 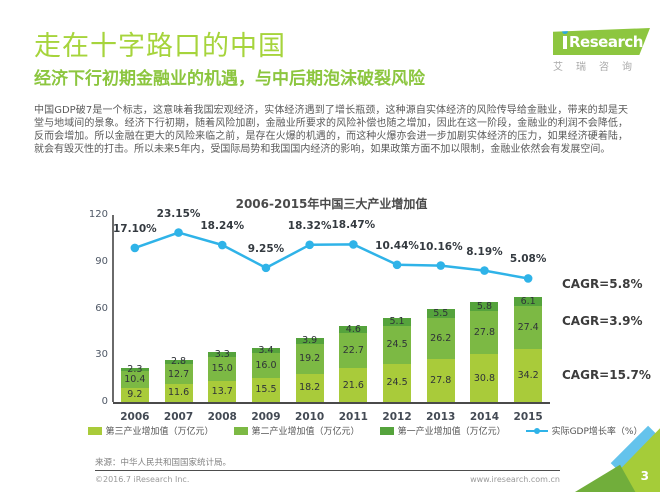 I want to click on legend-item: 第一产业增加值（万亿元）, so click(x=442, y=430).